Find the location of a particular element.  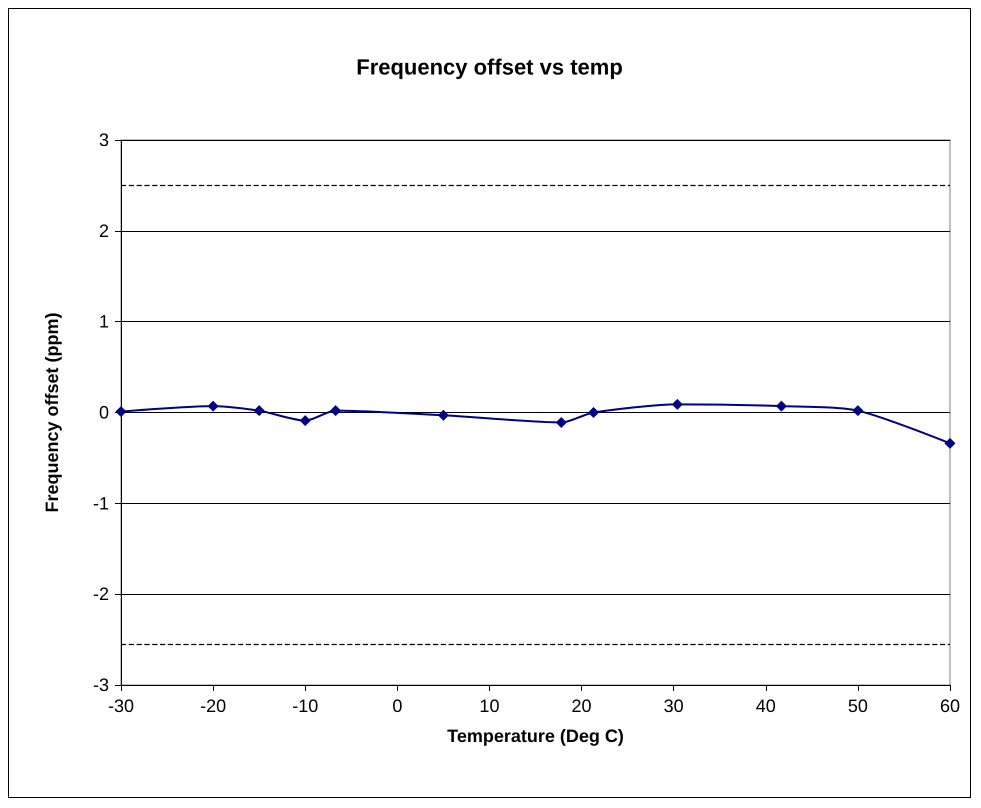

y-tick-label: -3 is located at coordinates (100, 685).